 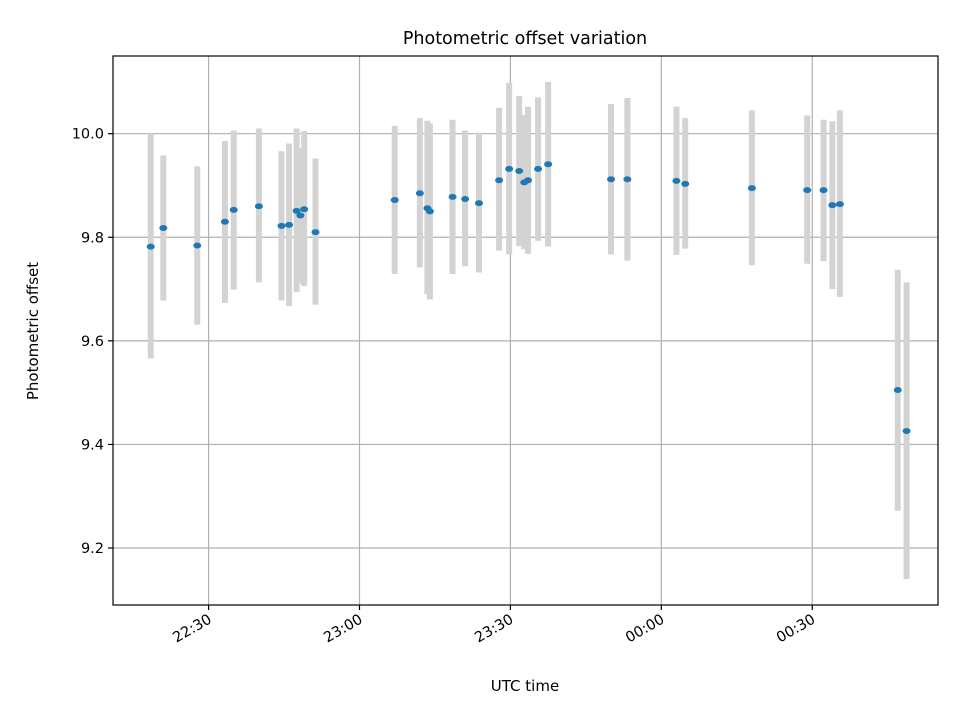 I want to click on y-tick-label: 9.6, so click(x=92, y=342).